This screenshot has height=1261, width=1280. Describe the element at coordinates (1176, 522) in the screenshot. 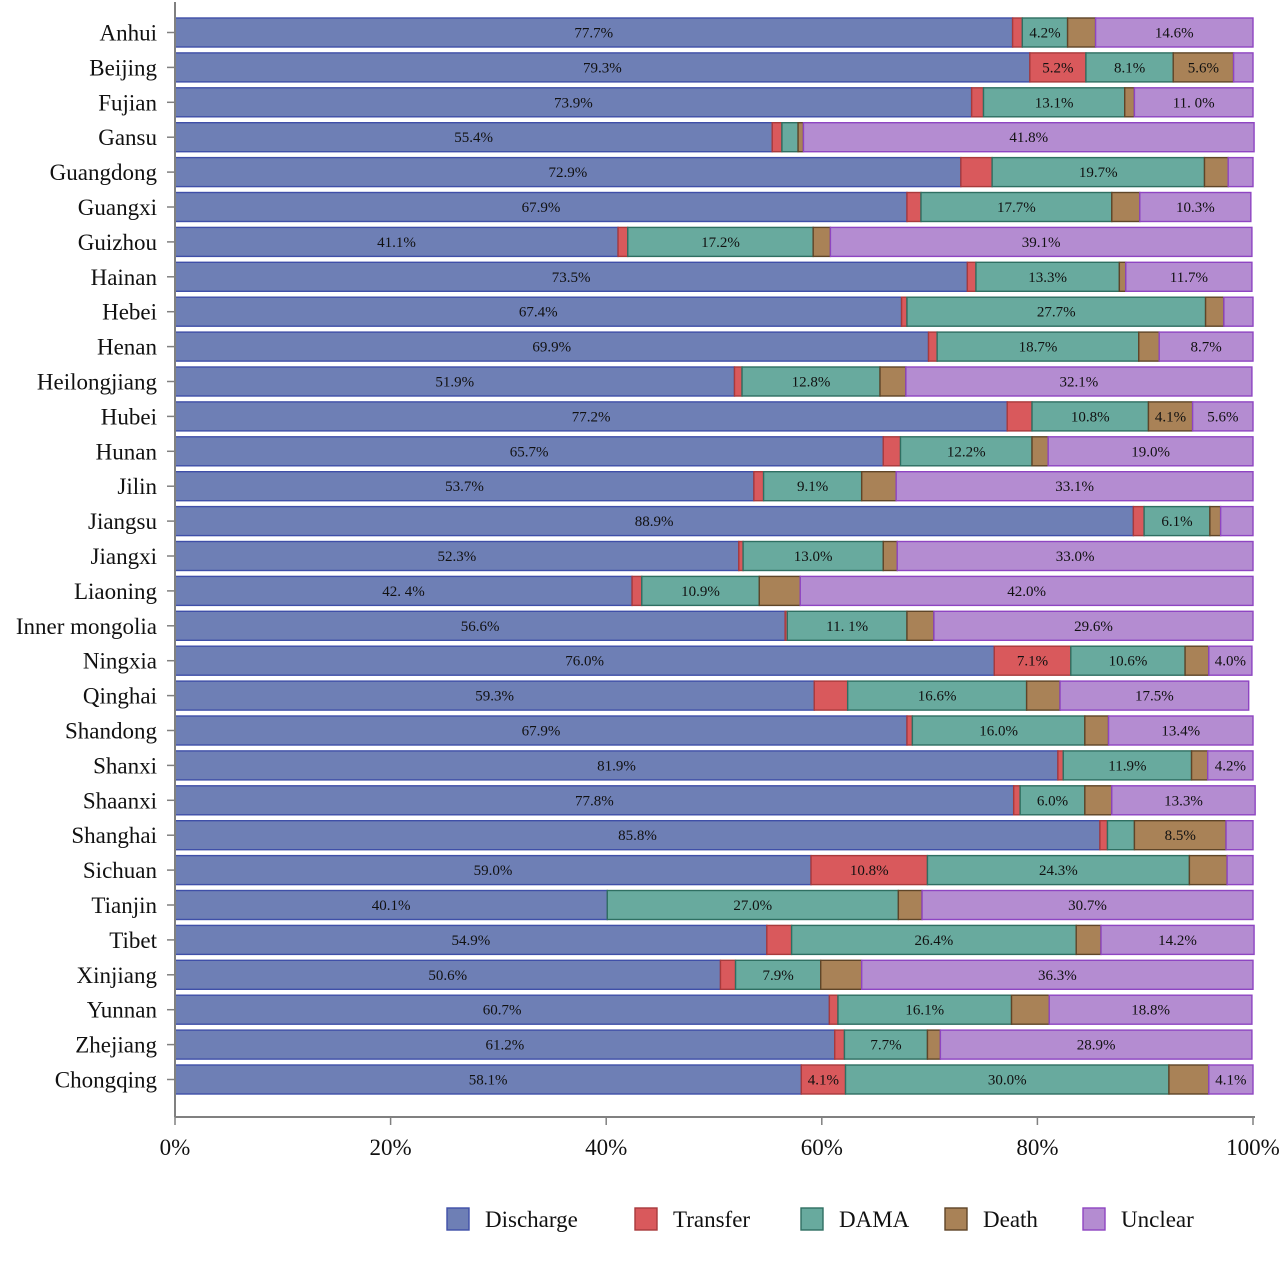

I see `bar-label-jiangsu-dama: 6.1%` at that location.